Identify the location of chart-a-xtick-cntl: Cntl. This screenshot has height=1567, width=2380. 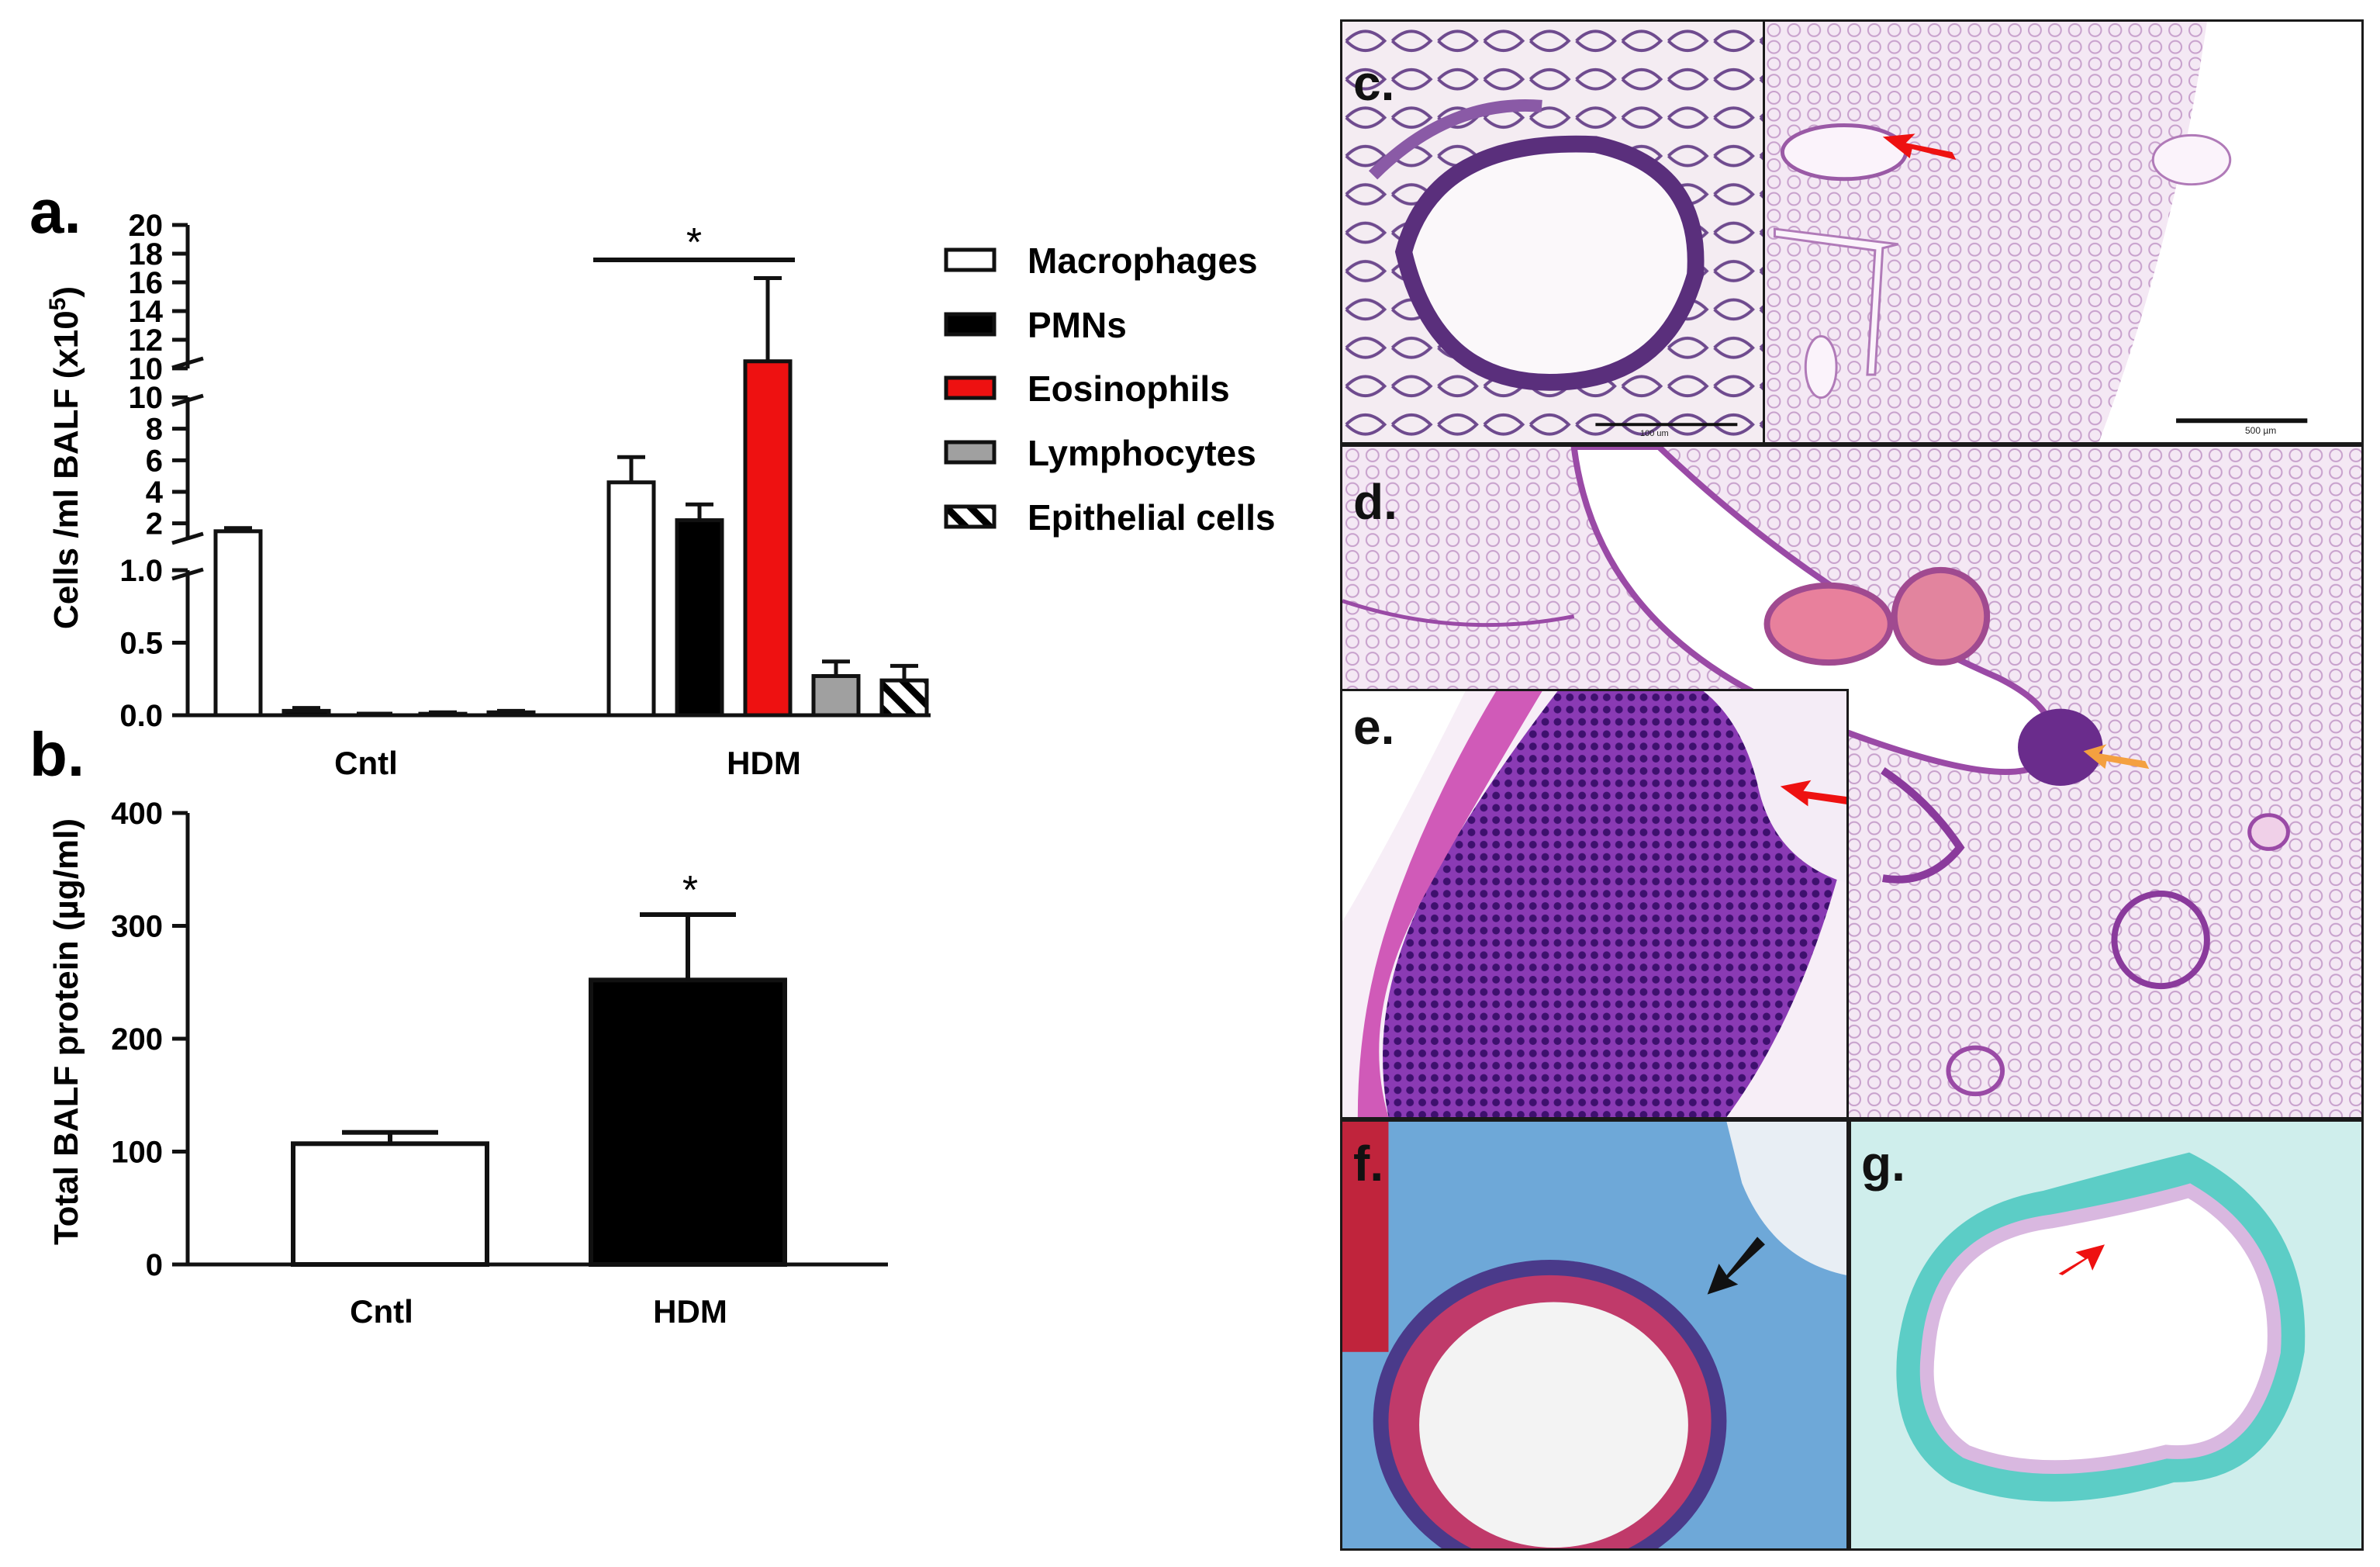
(366, 763).